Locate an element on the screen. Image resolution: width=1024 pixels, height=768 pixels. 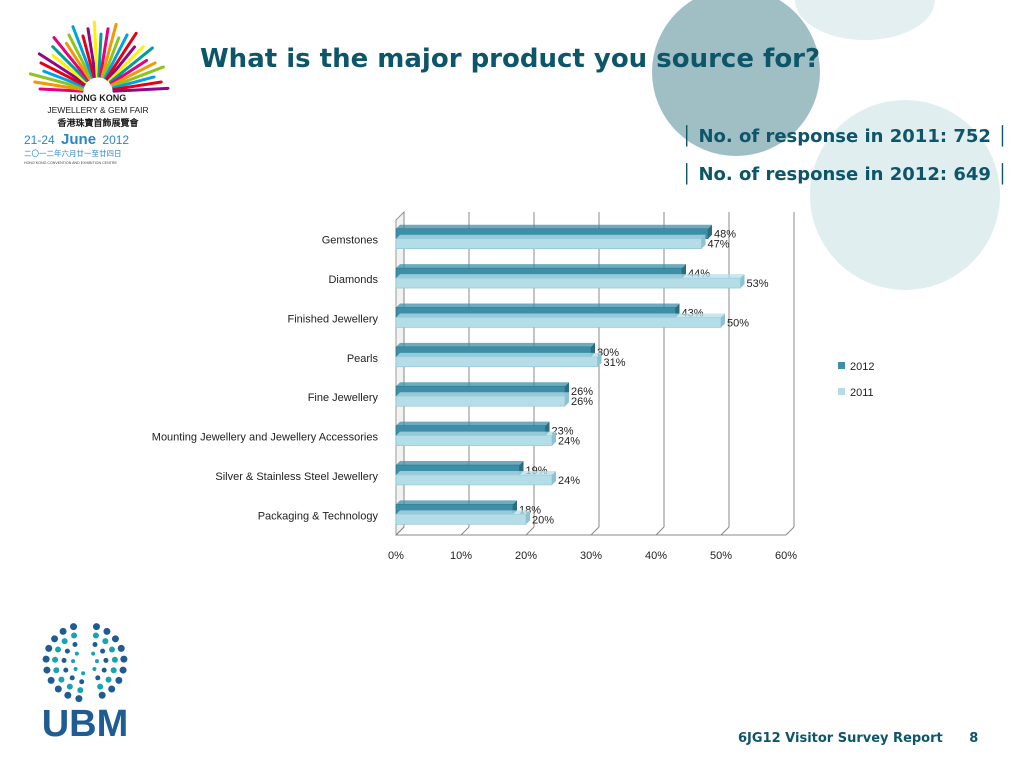
response-count-2011: │ No. of response in 2011: 752 │ is located at coordinates (844, 136).